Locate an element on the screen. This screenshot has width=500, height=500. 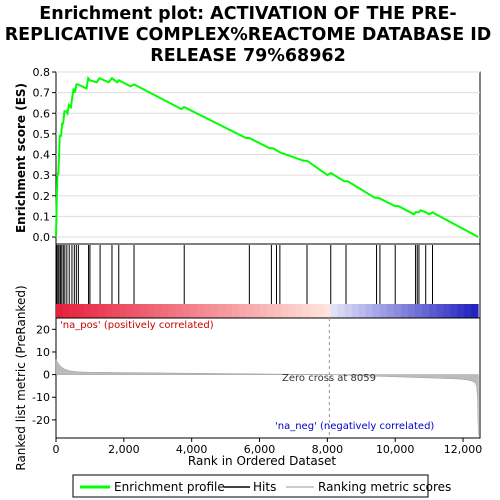
es-y-tick-label: 0.8 is located at coordinates (42, 72).